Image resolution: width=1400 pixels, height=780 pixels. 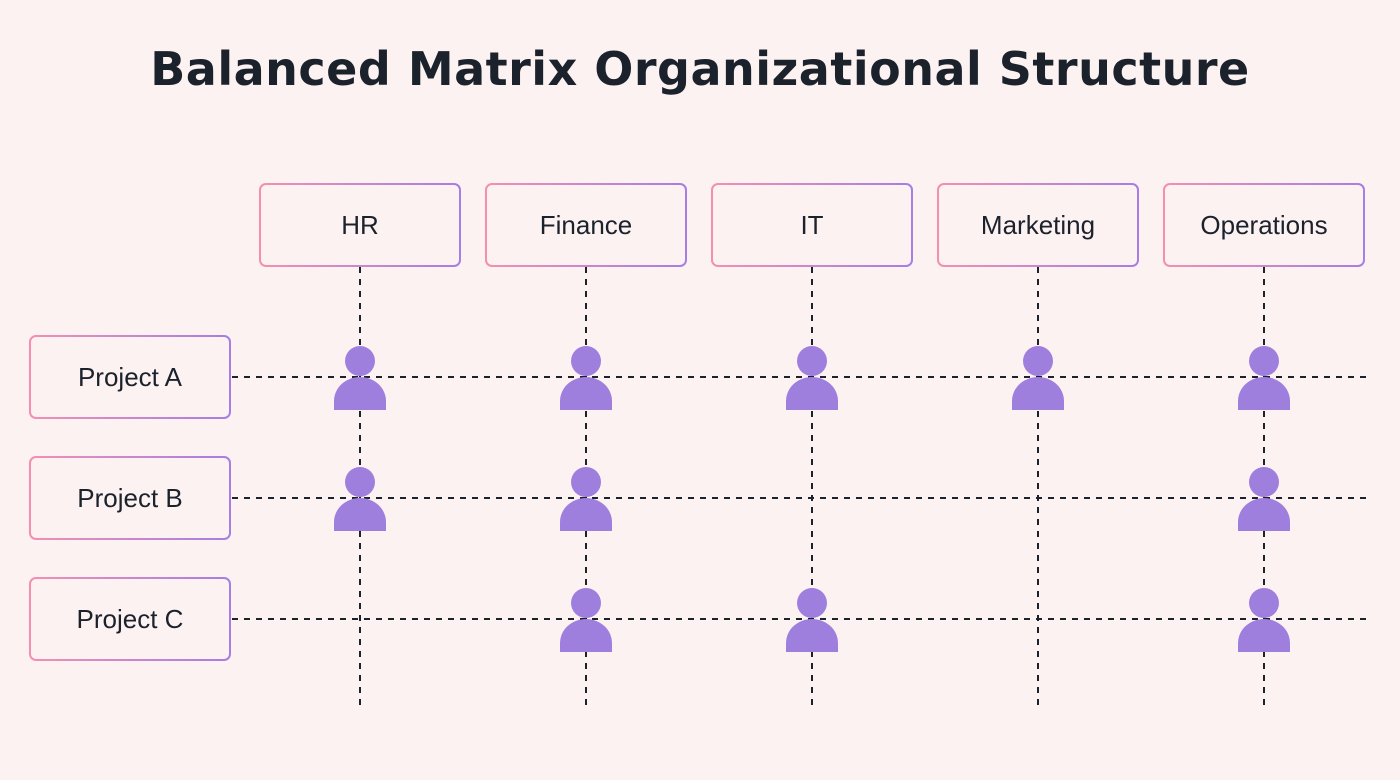 What do you see at coordinates (700, 69) in the screenshot?
I see `diagram-title: Balanced Matrix Organizational Structure` at bounding box center [700, 69].